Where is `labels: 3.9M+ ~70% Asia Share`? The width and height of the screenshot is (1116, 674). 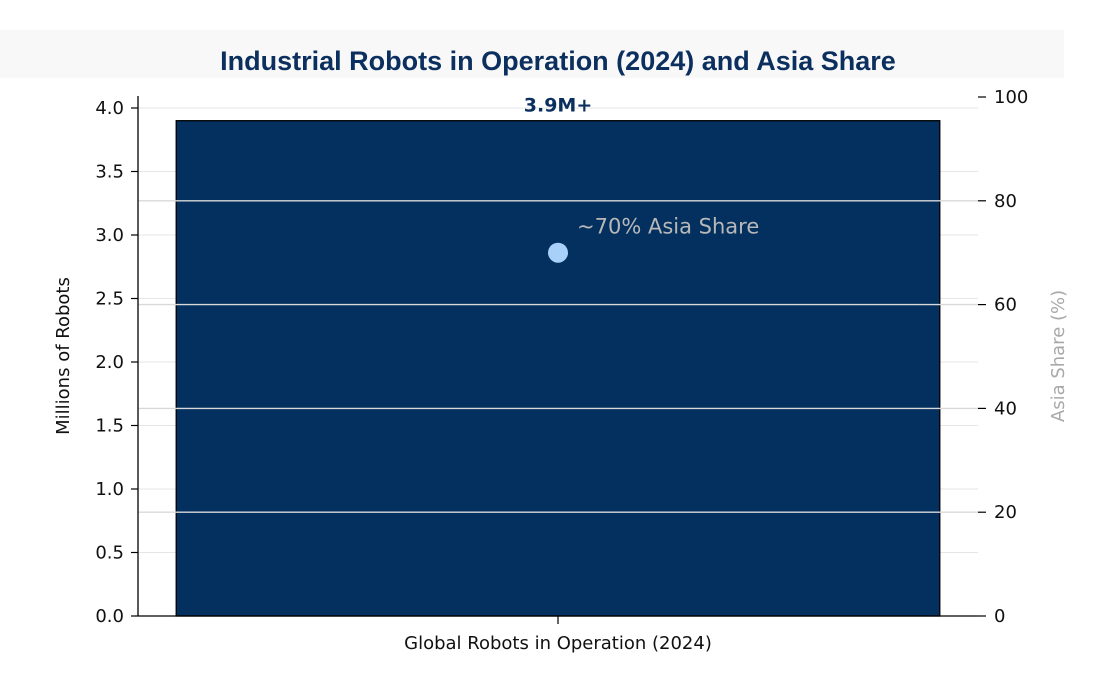 labels: 3.9M+ ~70% Asia Share is located at coordinates (641, 167).